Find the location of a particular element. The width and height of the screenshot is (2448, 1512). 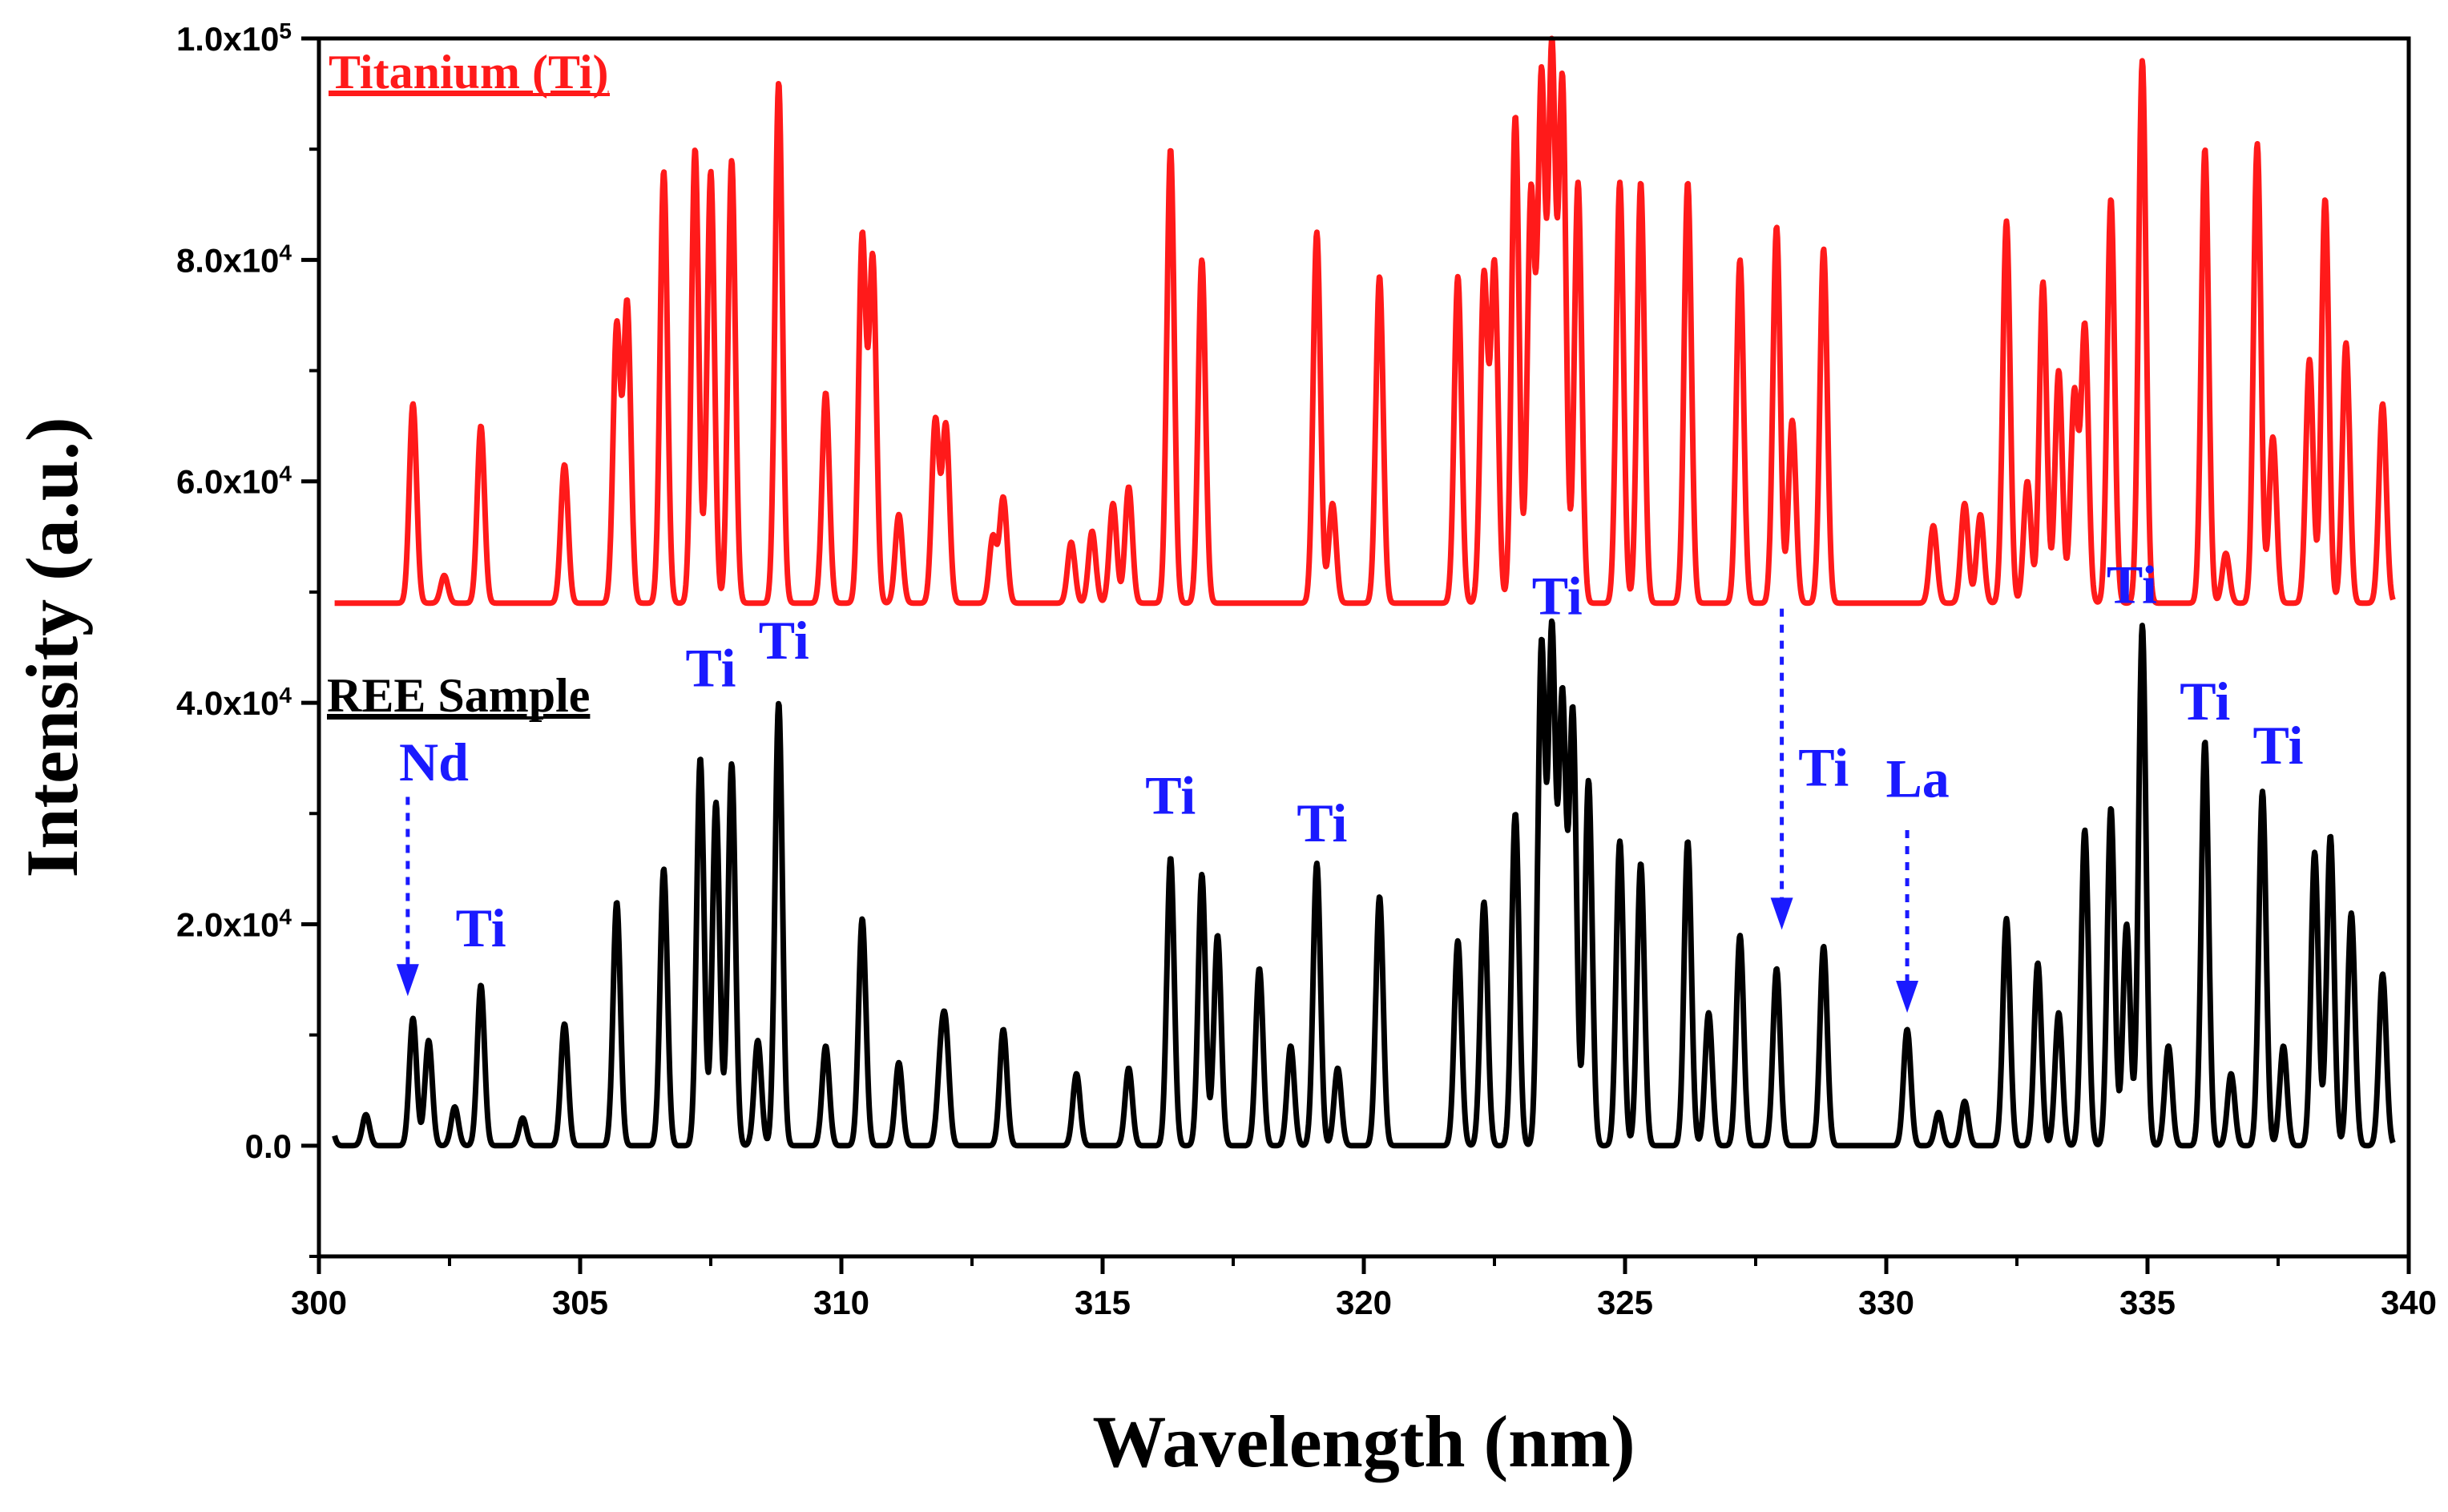

x-tick-label: 310 is located at coordinates (841, 1302).